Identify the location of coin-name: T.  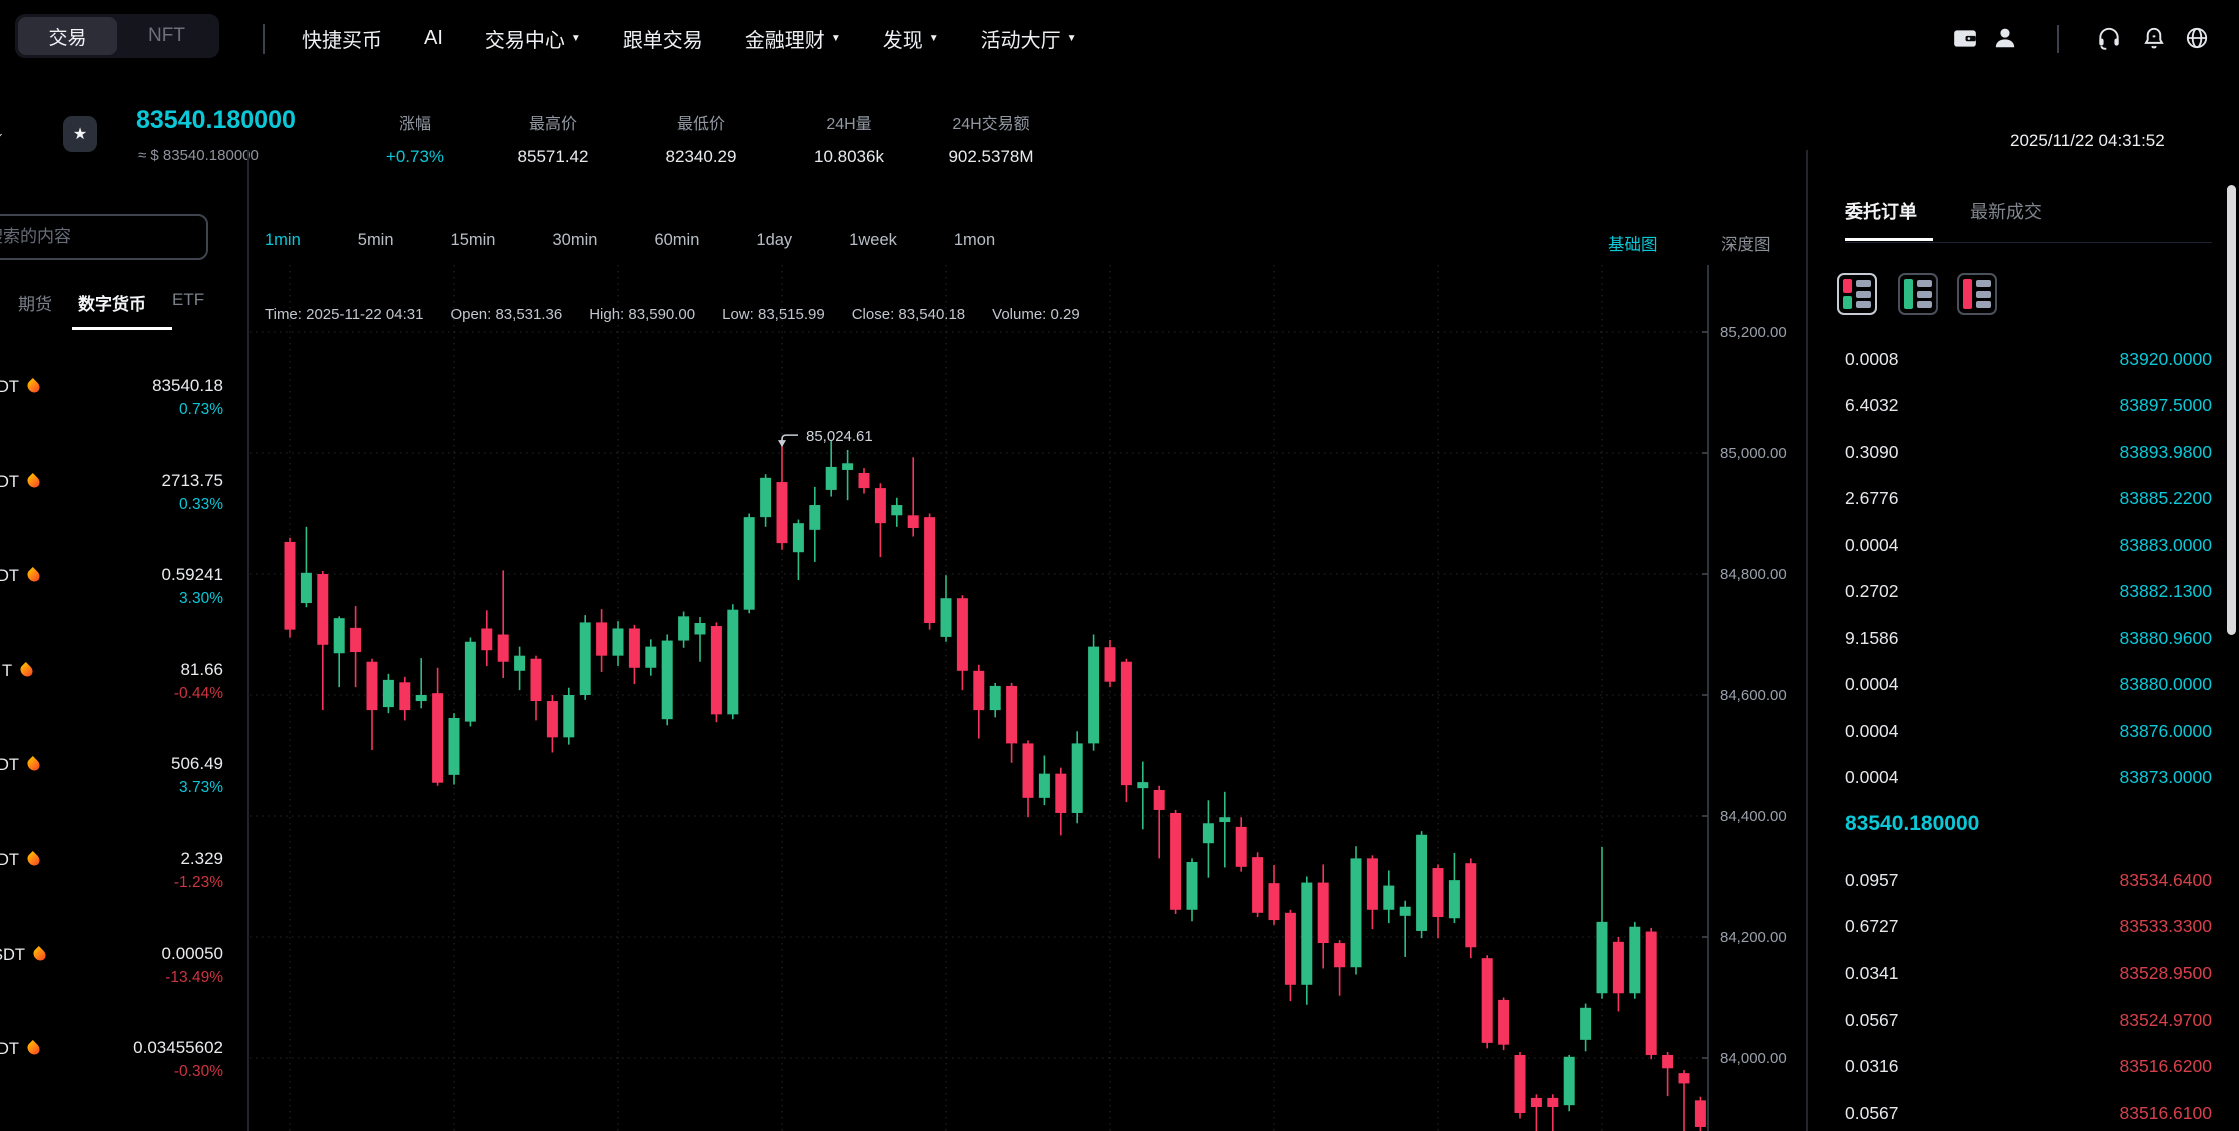
(19, 671).